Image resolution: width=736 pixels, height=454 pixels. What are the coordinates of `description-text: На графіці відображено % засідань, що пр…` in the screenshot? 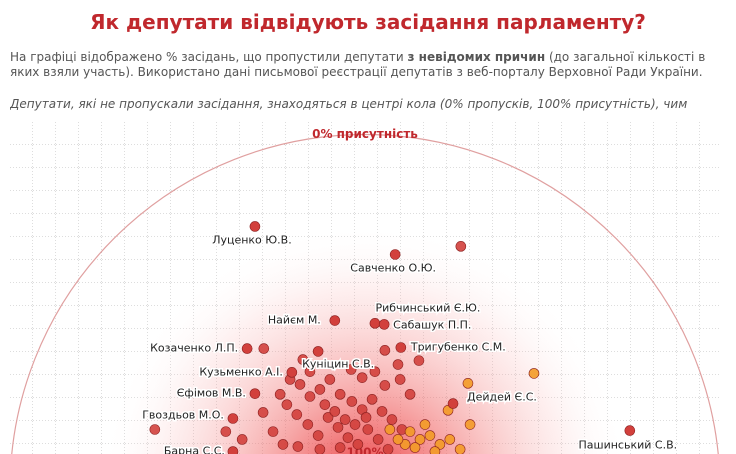 It's located at (209, 57).